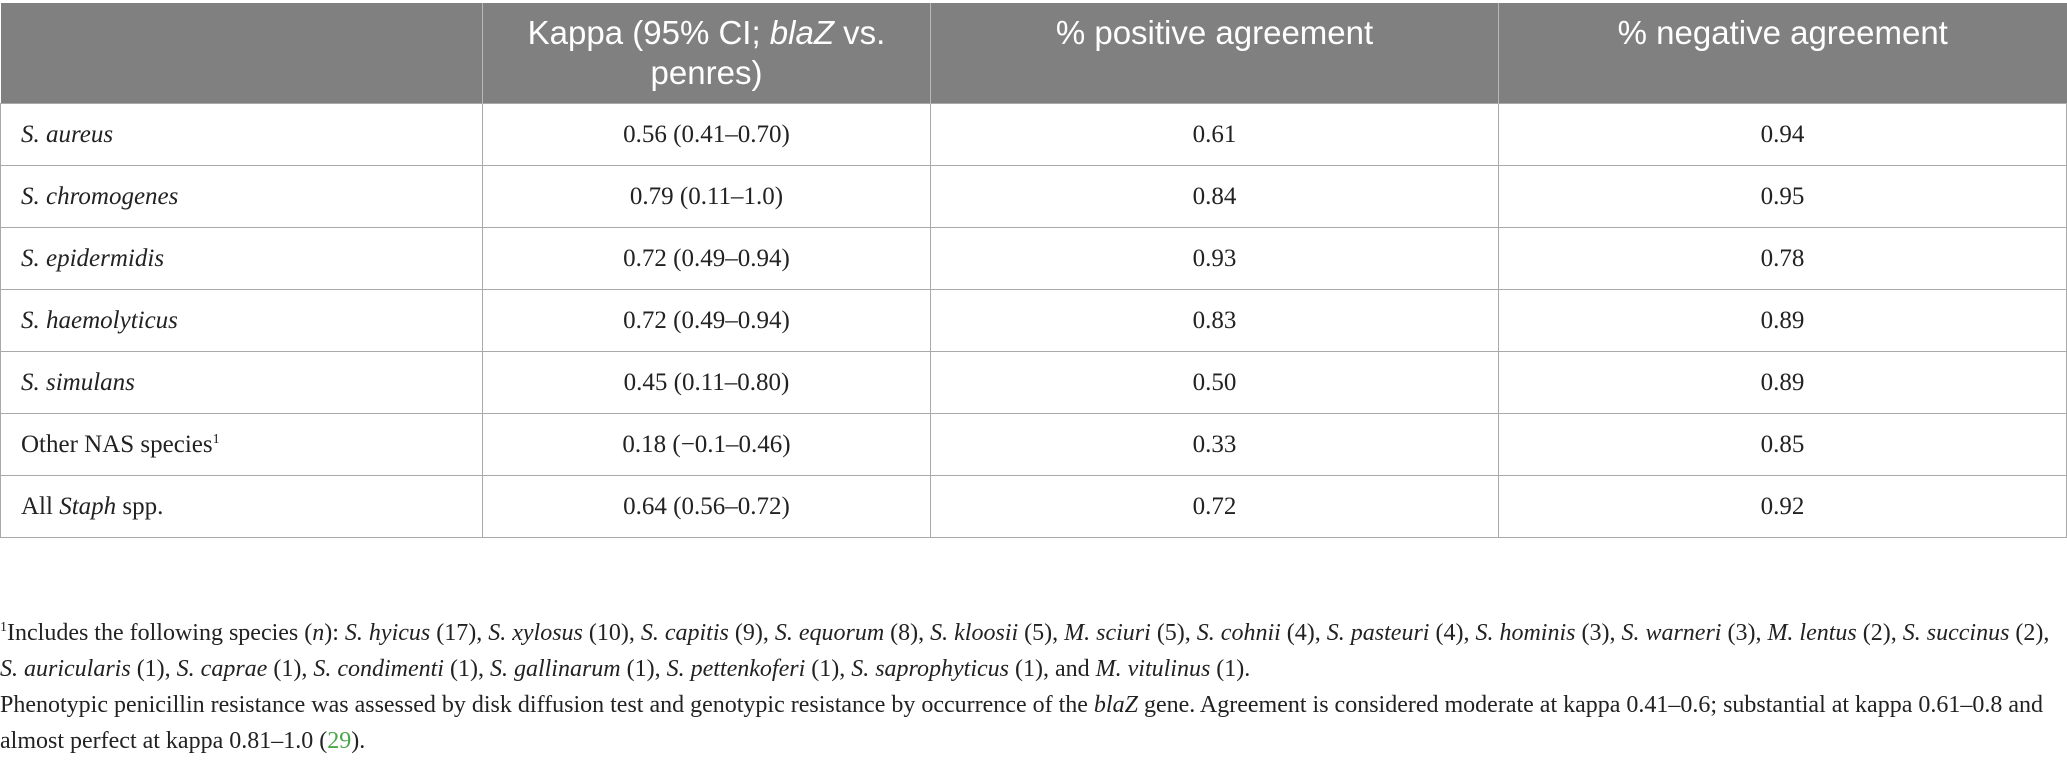 This screenshot has width=2067, height=760. Describe the element at coordinates (1782, 444) in the screenshot. I see `negative-agreement-value: 0.85` at that location.